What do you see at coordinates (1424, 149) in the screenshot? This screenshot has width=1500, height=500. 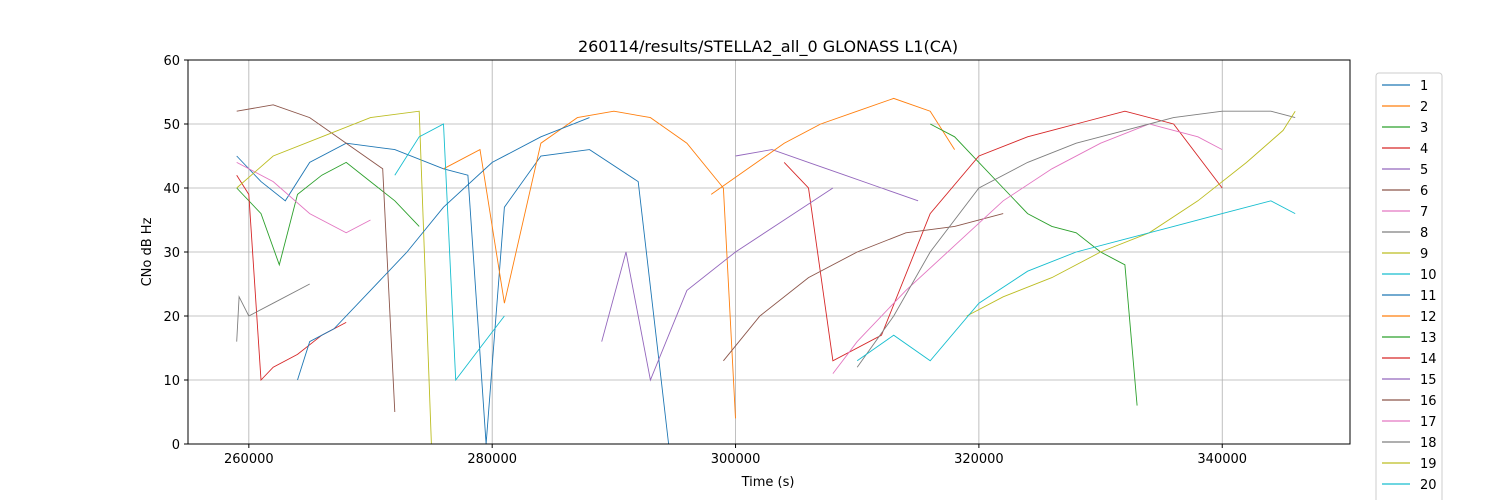 I see `legend-label-4: 4` at bounding box center [1424, 149].